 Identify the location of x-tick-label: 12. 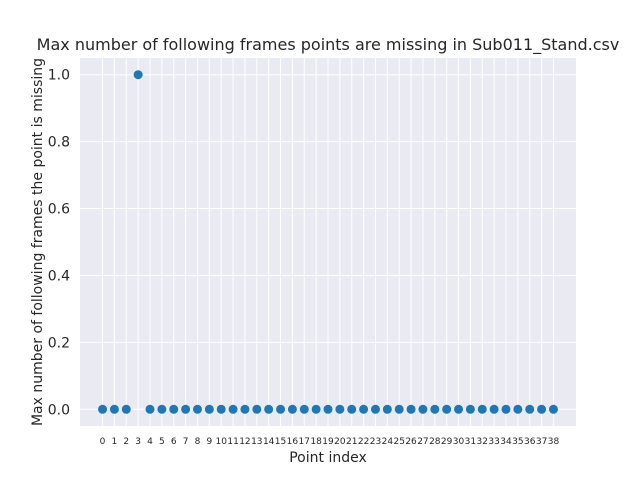
(244, 442).